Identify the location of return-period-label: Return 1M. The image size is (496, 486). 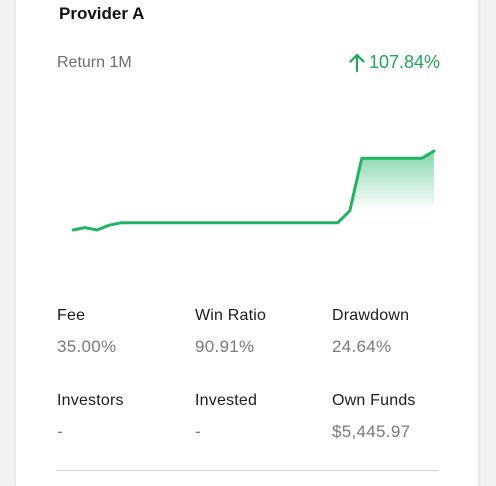
(94, 62).